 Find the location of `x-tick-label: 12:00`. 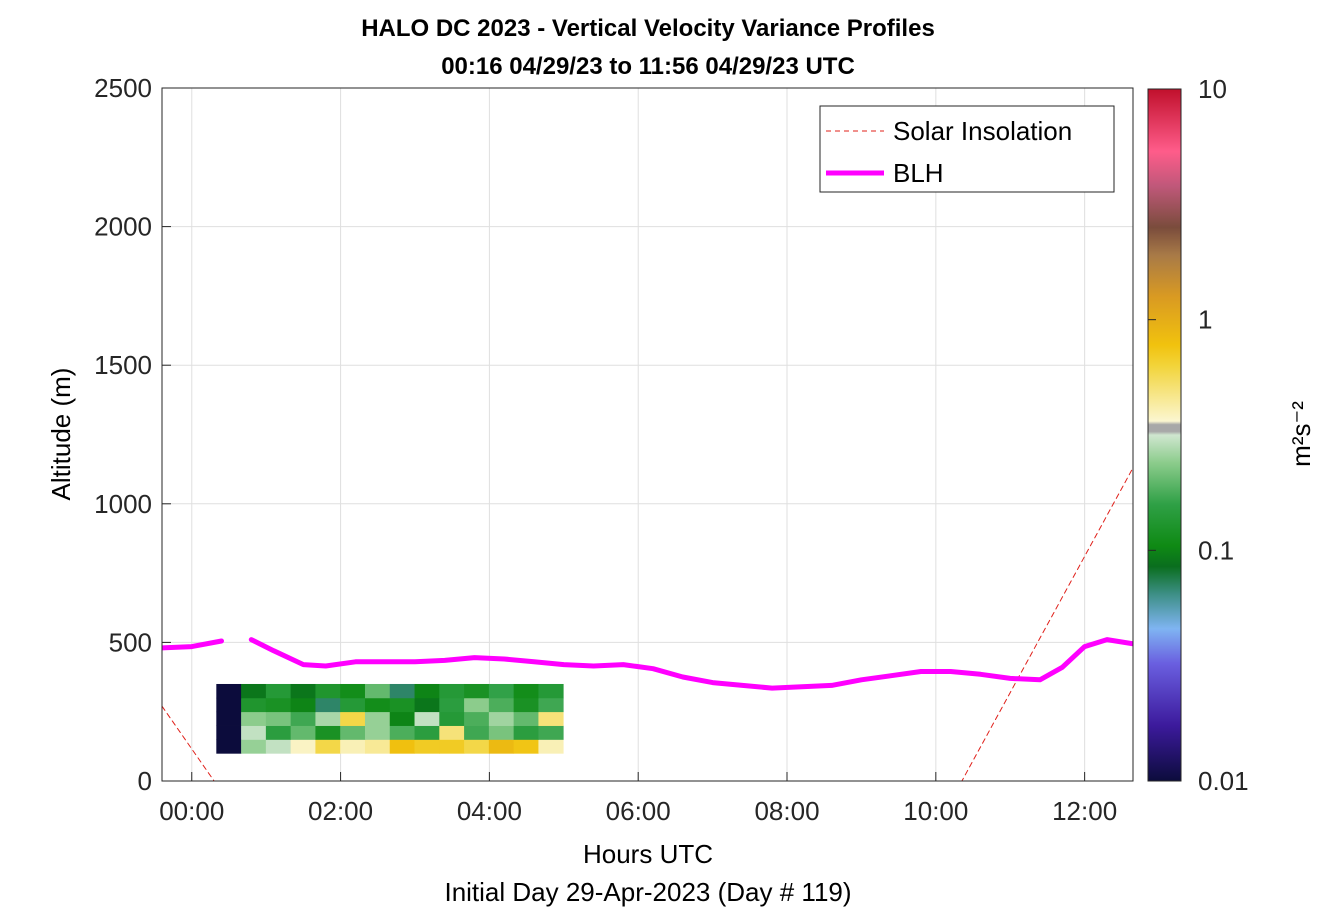

x-tick-label: 12:00 is located at coordinates (1084, 811).